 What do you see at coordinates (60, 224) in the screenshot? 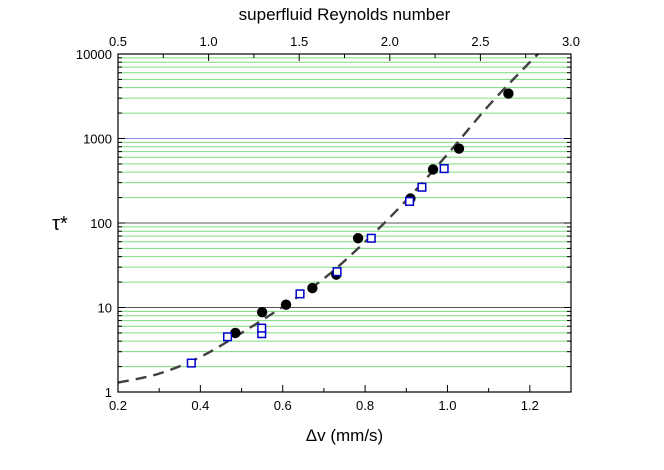
I see `y-axis-title: τ*` at bounding box center [60, 224].